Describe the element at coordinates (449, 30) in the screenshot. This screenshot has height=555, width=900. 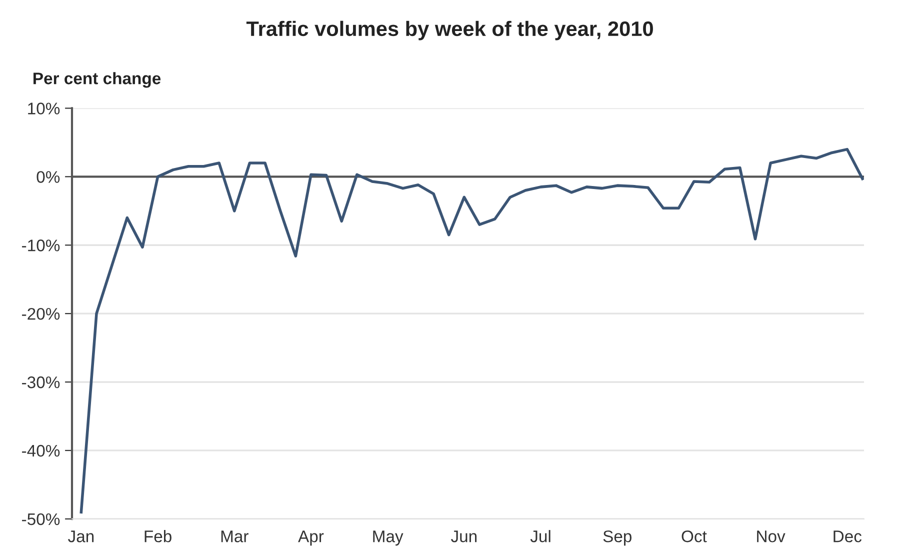
I see `chart-title: Traffic volumes by week of the year, 2010` at that location.